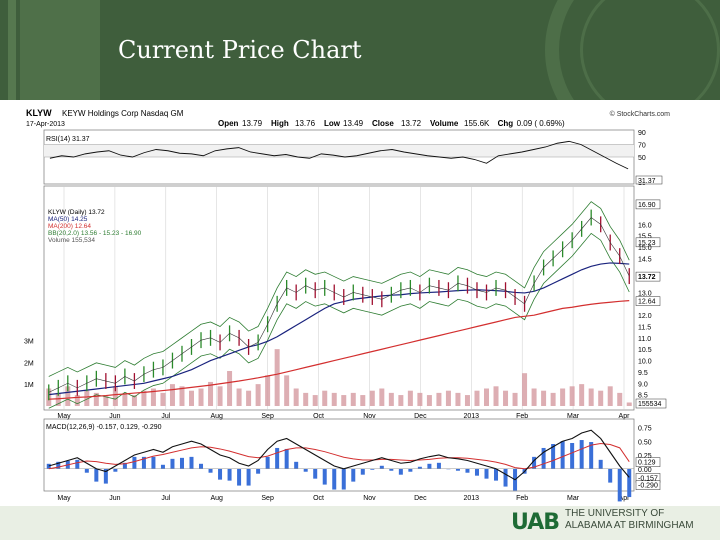 This screenshot has height=540, width=720. Describe the element at coordinates (471, 498) in the screenshot. I see `month-label: 2013` at that location.